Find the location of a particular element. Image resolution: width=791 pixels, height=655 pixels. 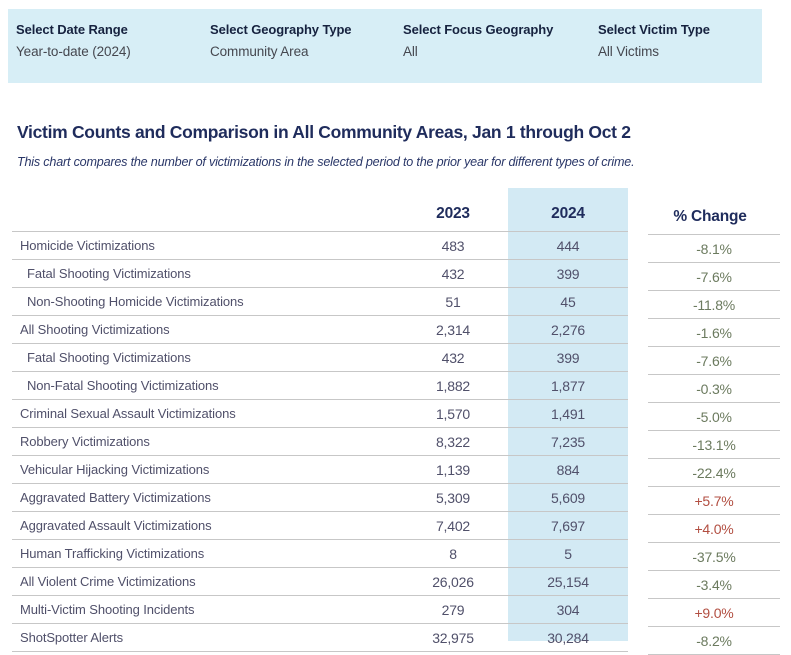

value-2024: 1,877 is located at coordinates (568, 385).